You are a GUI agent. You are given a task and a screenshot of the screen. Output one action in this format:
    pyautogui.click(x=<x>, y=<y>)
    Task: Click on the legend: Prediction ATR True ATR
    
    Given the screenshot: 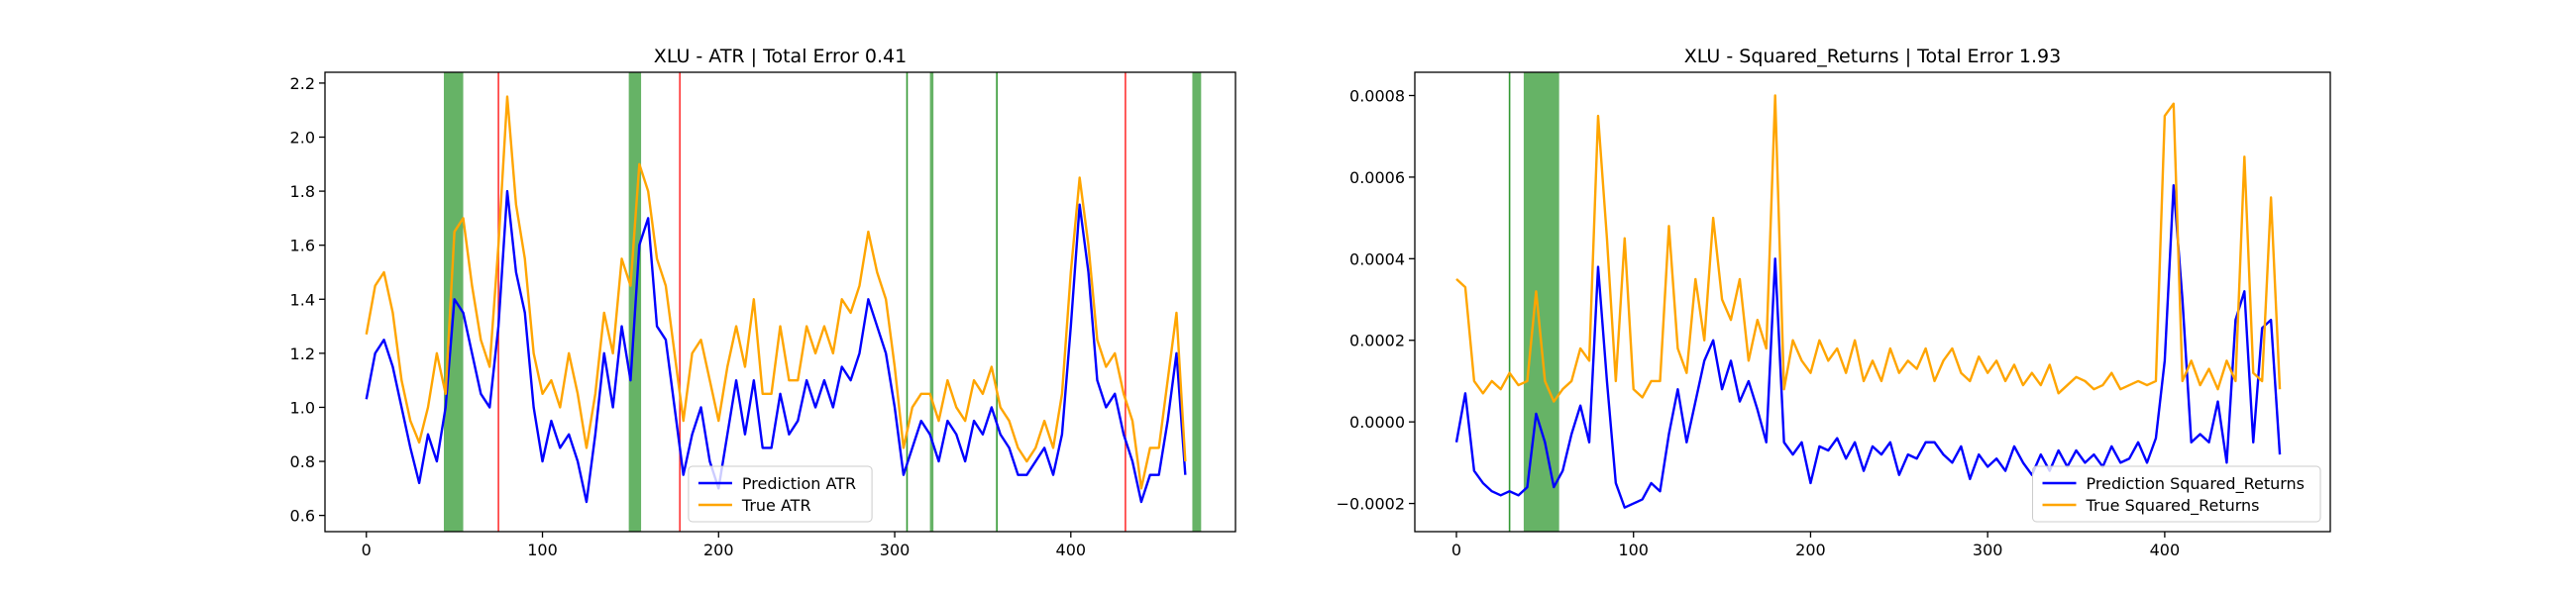 What is the action you would take?
    pyautogui.click(x=780, y=494)
    